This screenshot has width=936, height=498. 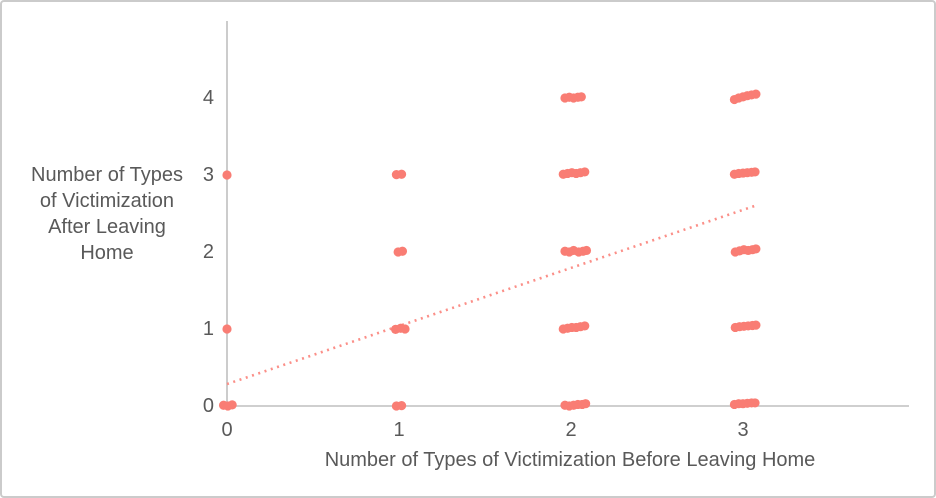 I want to click on x-tick-label: 3, so click(x=743, y=430).